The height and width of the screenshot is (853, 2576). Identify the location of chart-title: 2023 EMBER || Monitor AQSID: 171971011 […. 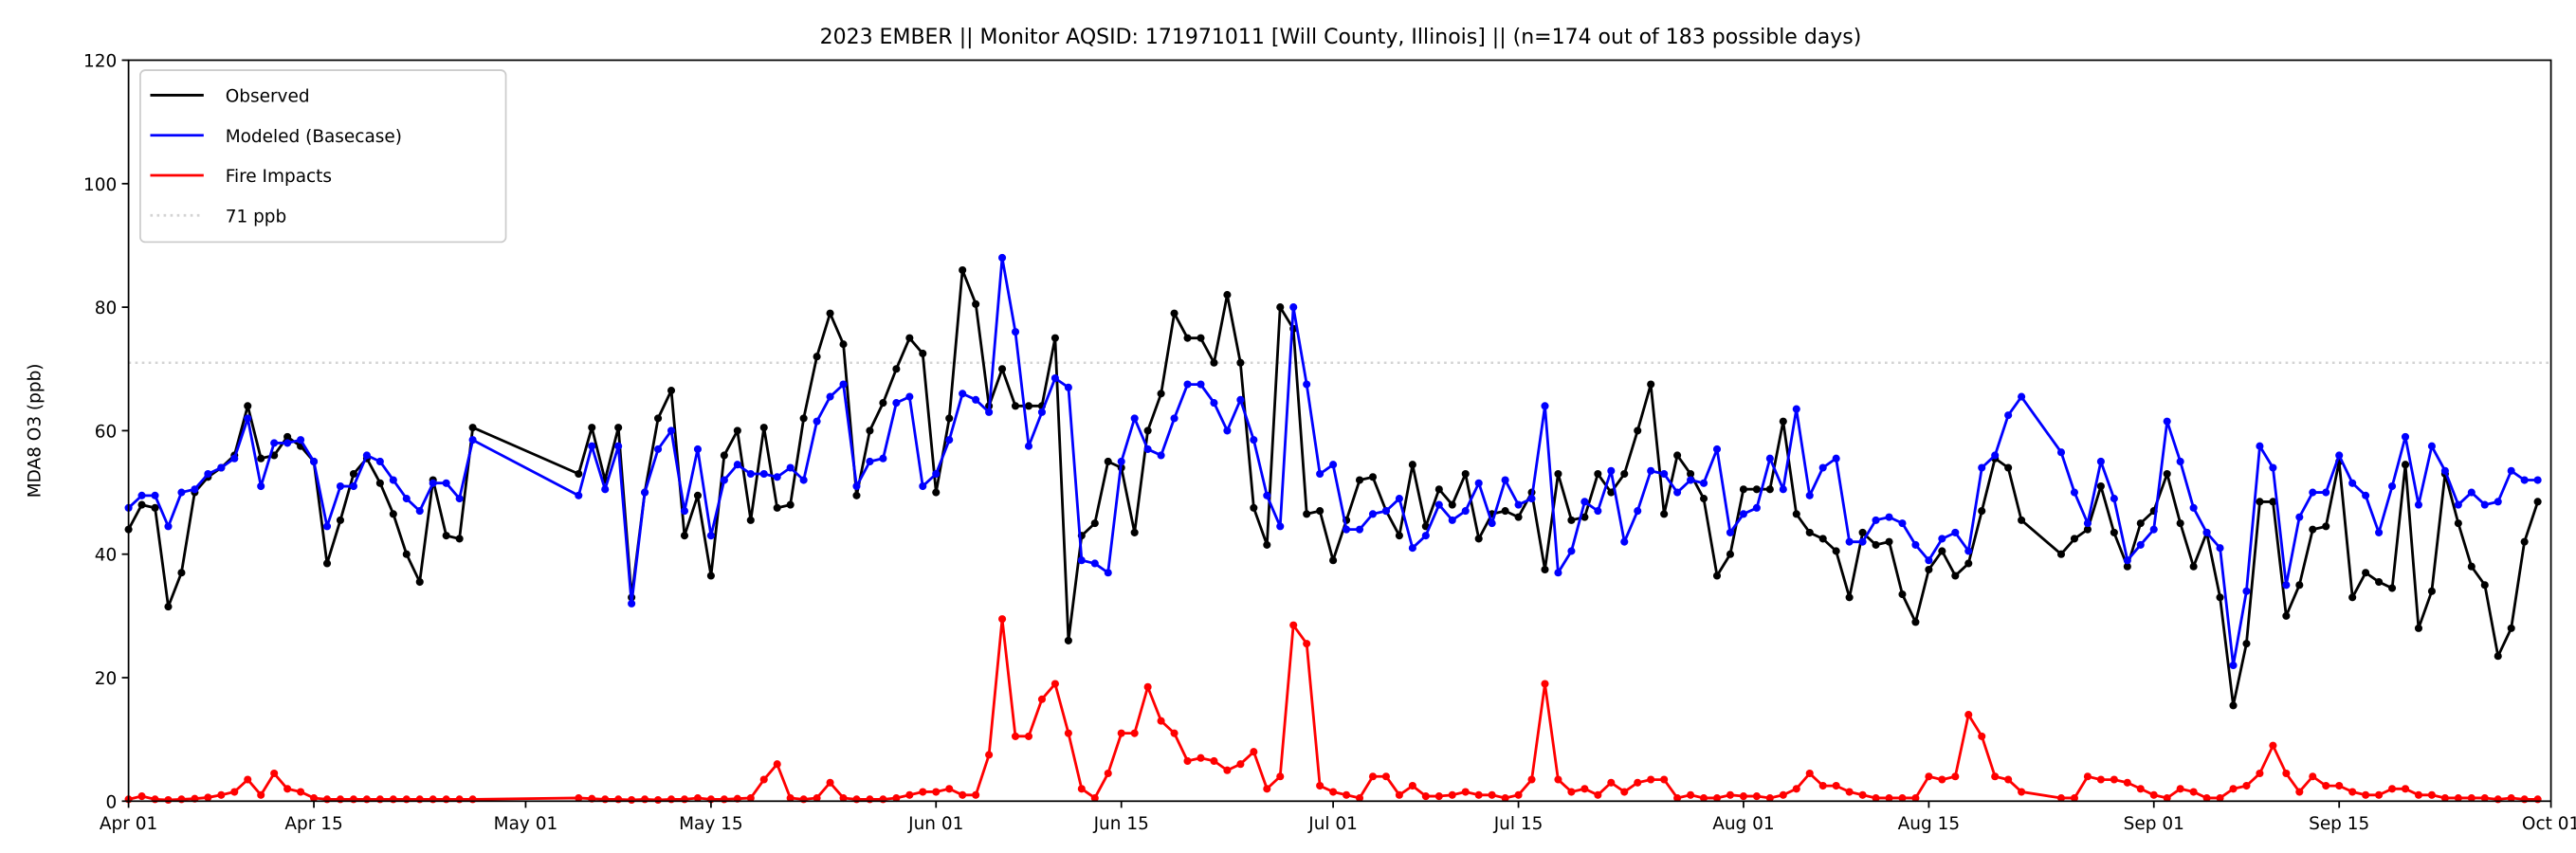
(1341, 37).